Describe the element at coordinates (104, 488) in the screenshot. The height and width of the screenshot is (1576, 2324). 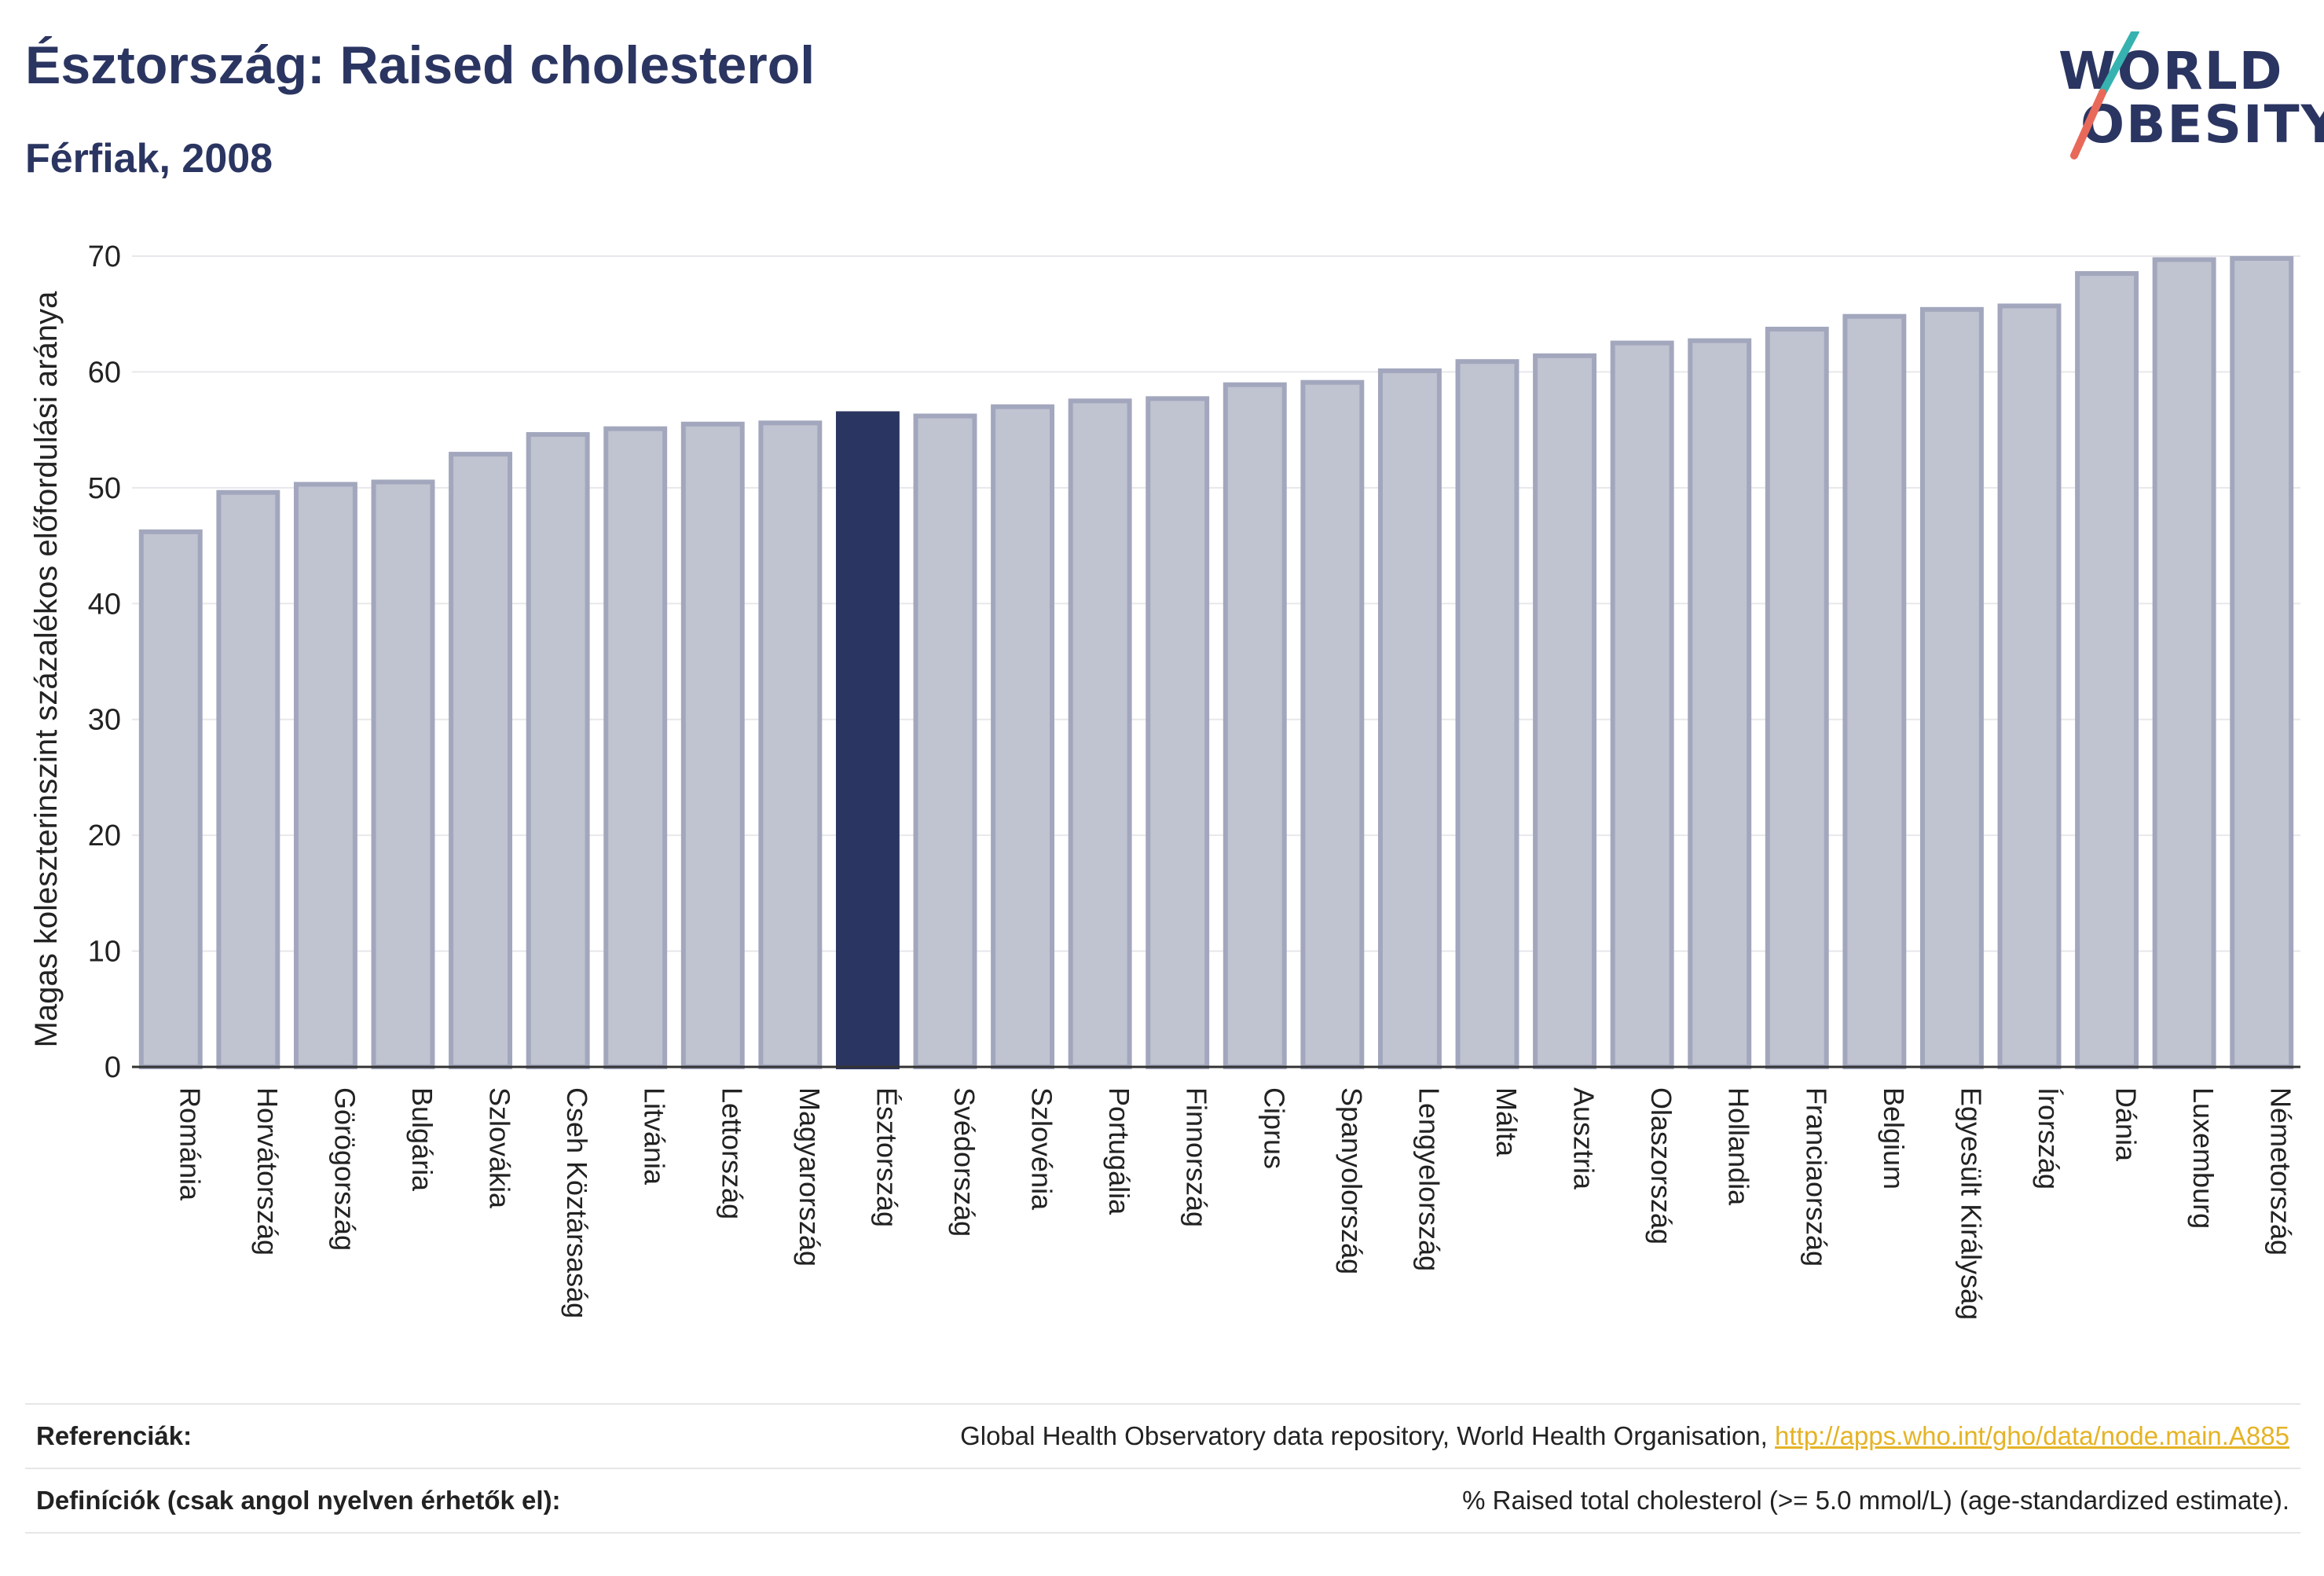
I see `y-tick-label: 50` at that location.